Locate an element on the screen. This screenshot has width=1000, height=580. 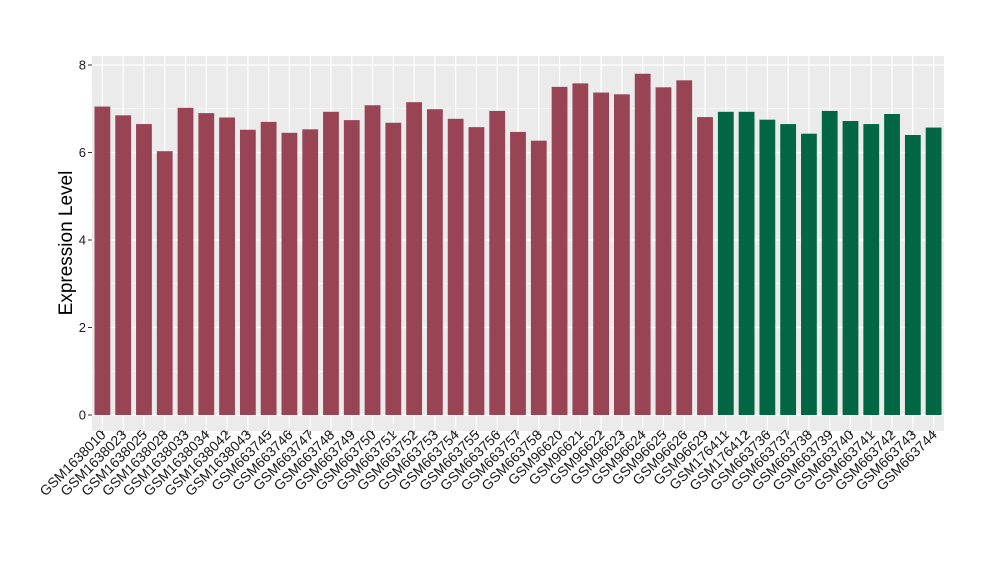
bar-GSM663743 is located at coordinates (912, 275).